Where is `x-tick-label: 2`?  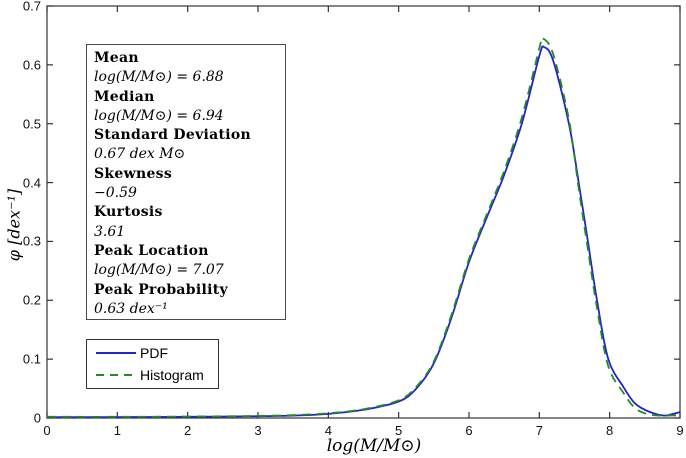
x-tick-label: 2 is located at coordinates (188, 430).